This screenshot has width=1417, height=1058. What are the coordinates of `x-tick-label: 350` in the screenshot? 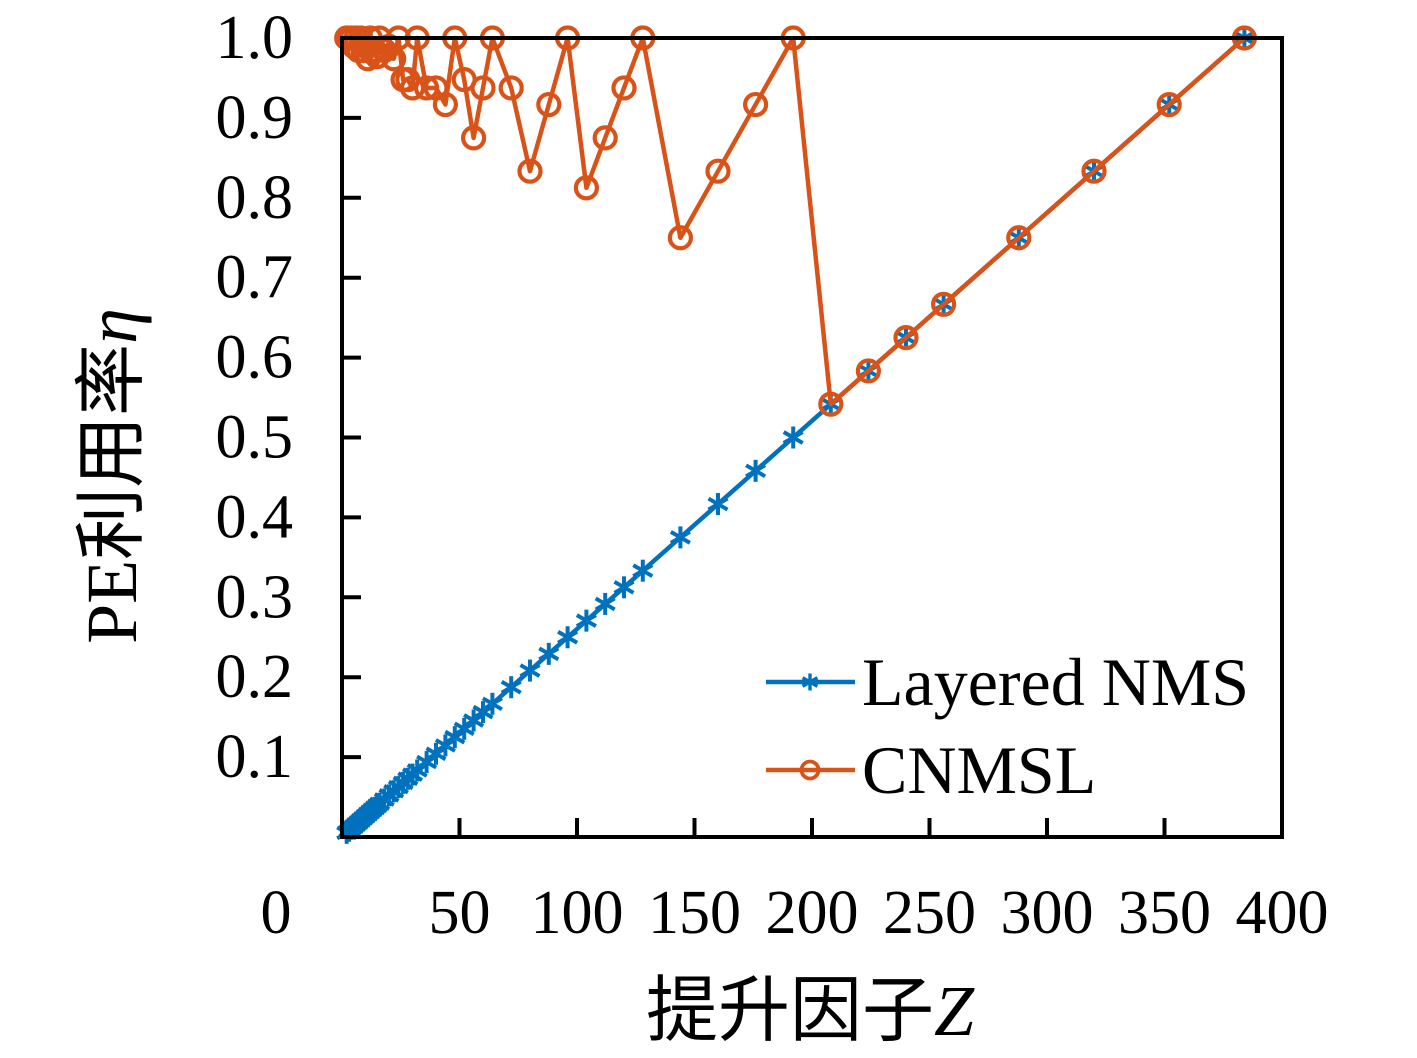 It's located at (1164, 913).